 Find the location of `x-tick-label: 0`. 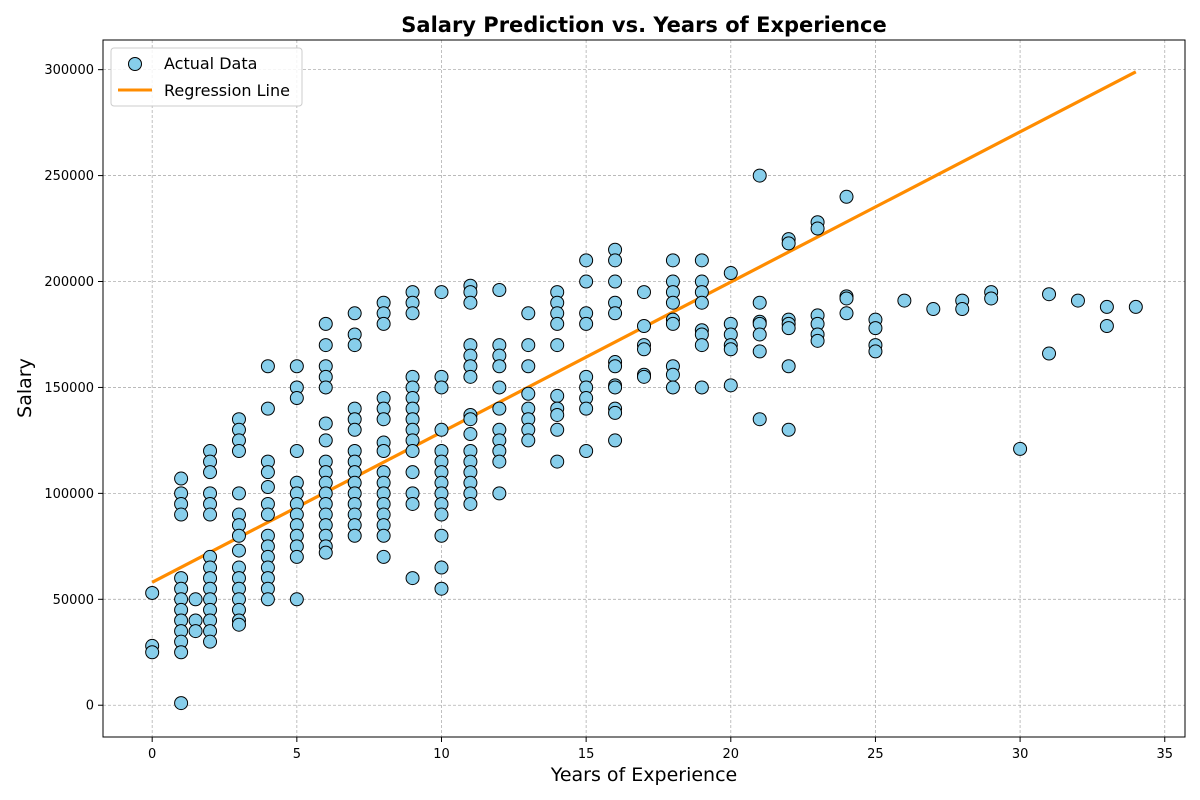

x-tick-label: 0 is located at coordinates (152, 754).